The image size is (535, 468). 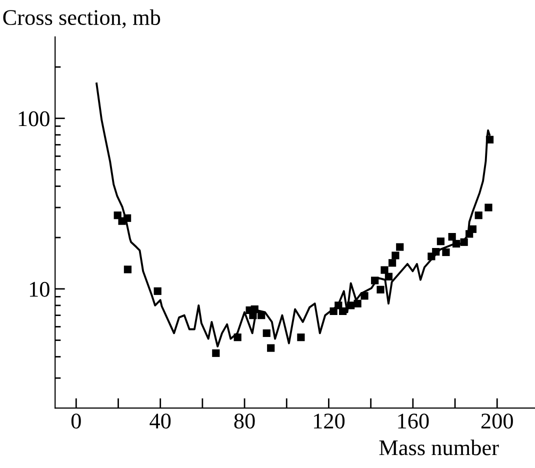 What do you see at coordinates (40, 289) in the screenshot?
I see `y-tick-label: 10` at bounding box center [40, 289].